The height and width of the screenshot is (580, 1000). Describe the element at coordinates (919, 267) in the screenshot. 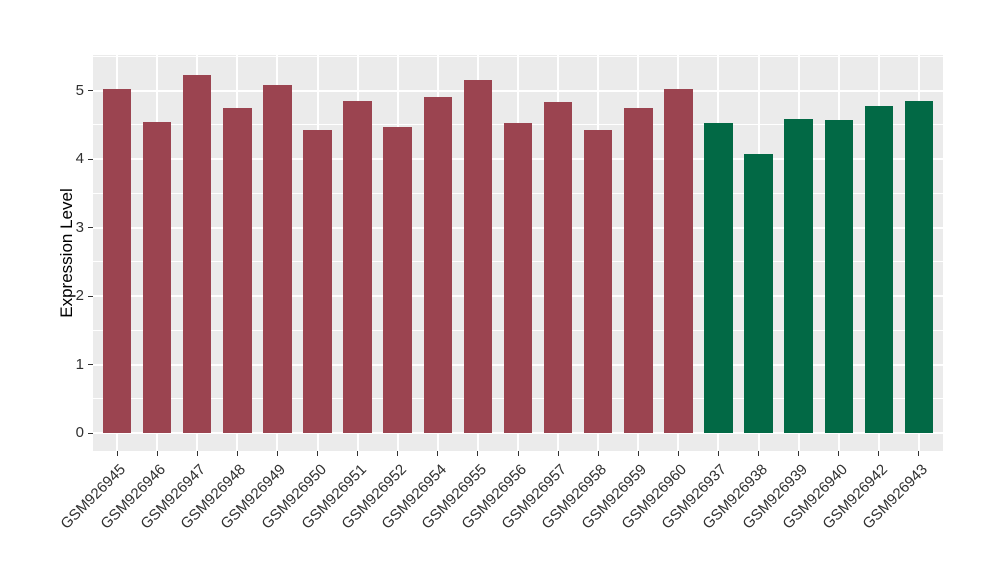

I see `bar-GSM926943` at that location.